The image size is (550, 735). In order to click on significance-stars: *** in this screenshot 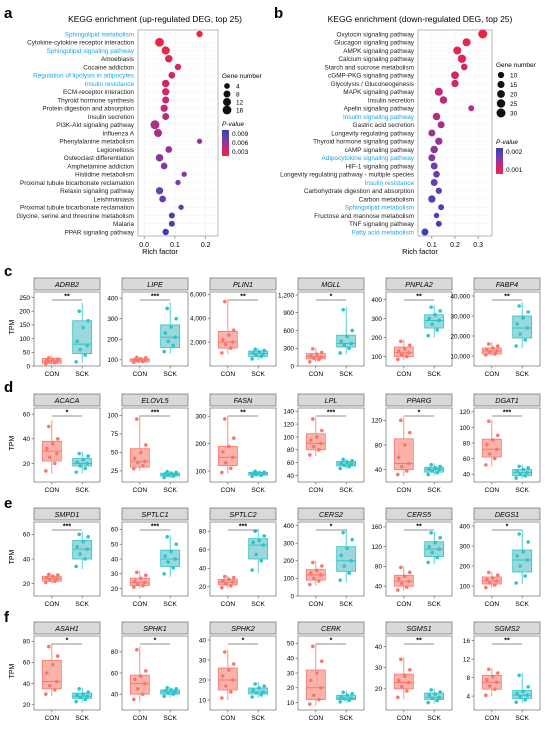, I will do `click(155, 297)`.